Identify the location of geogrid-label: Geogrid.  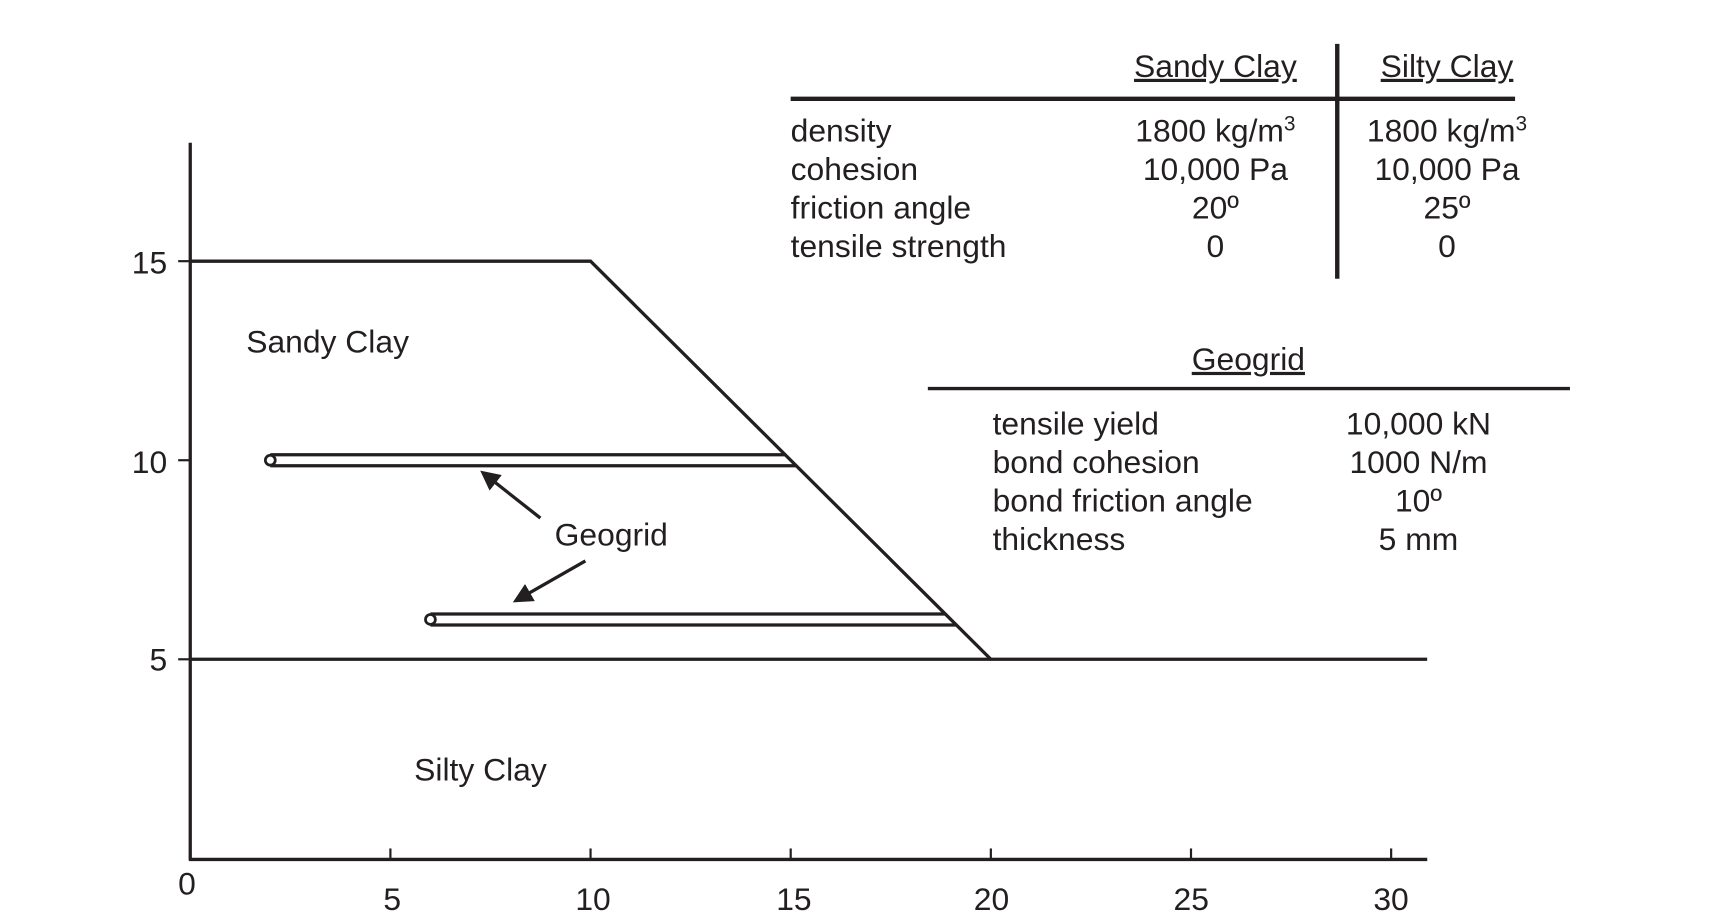
(611, 535).